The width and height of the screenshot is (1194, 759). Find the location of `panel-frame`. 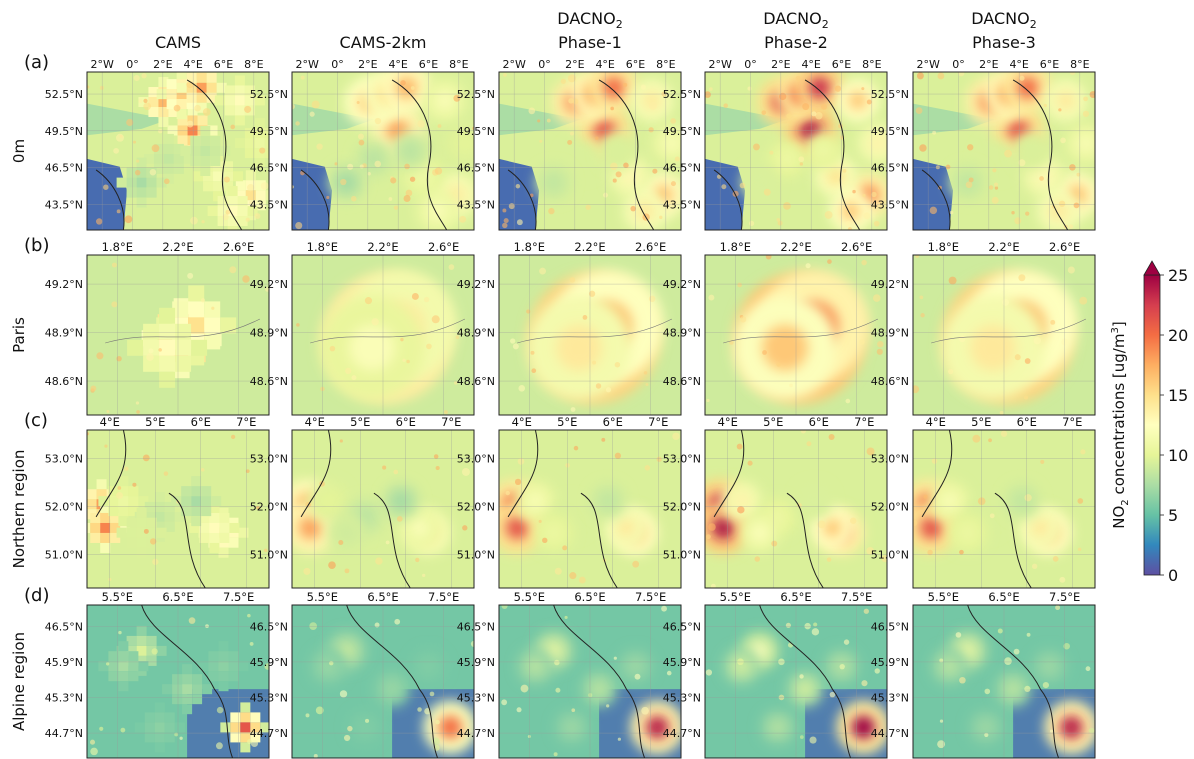

panel-frame is located at coordinates (796, 151).